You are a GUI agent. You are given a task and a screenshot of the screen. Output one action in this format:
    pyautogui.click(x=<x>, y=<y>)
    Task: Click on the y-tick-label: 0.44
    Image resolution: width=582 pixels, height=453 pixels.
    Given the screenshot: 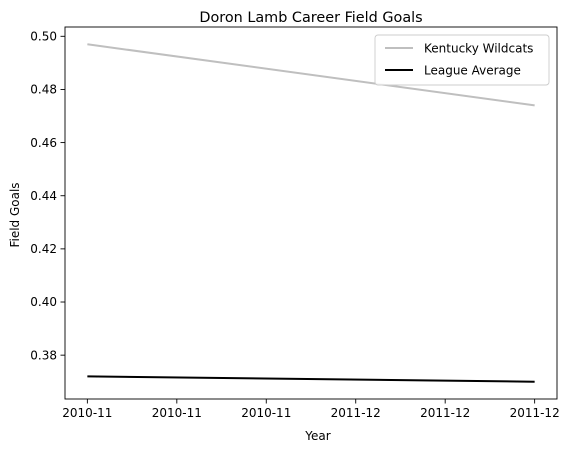 What is the action you would take?
    pyautogui.click(x=43, y=196)
    